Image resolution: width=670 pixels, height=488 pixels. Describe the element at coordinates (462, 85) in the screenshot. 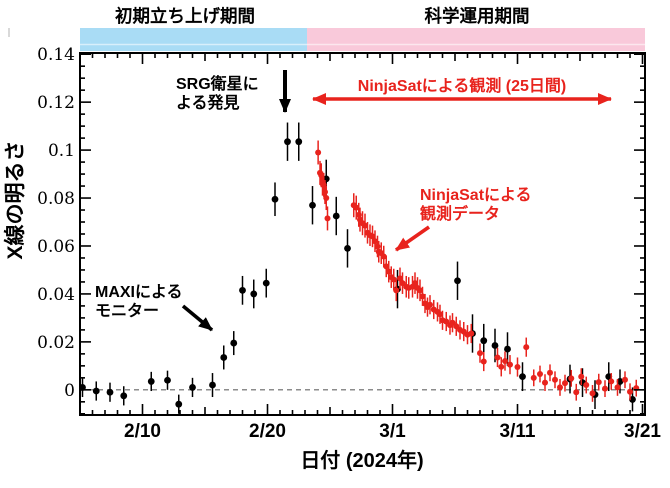

I see `ninjasat-span-label: NinjaSatによる観測 (25日間)` at that location.